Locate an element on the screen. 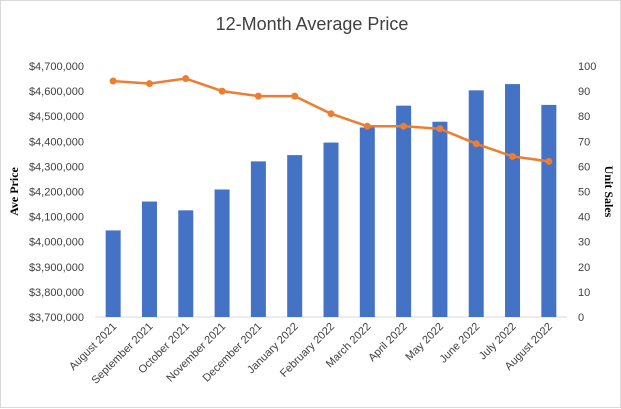 Image resolution: width=621 pixels, height=409 pixels. y2-axis-title: Unit Sales is located at coordinates (609, 192).